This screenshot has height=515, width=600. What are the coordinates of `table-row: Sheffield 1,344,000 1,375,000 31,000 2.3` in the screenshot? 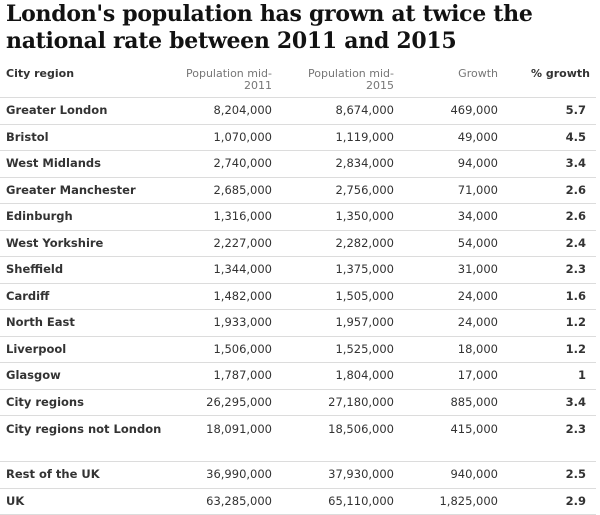 It's located at (298, 270).